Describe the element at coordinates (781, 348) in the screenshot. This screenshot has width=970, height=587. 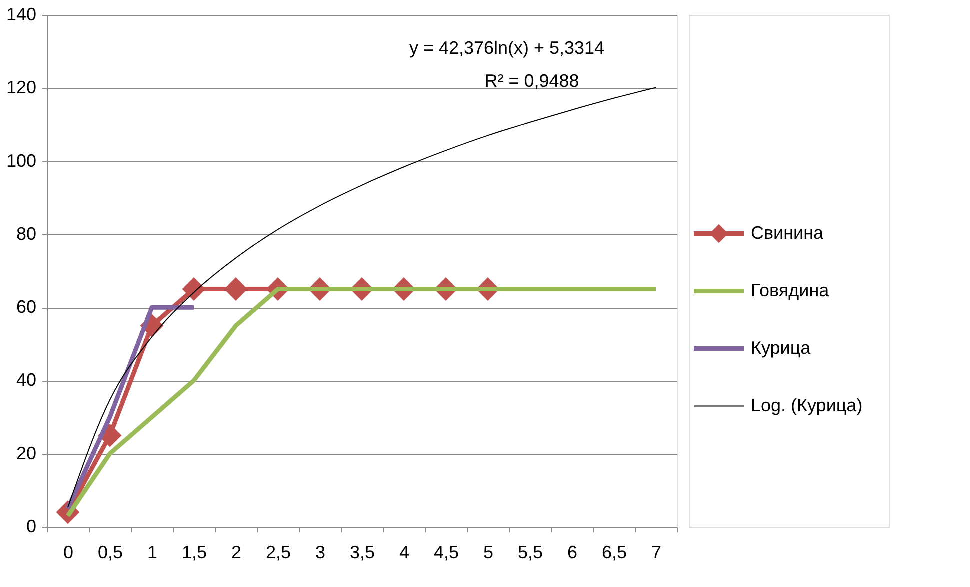
I see `legend-label: Курица` at that location.